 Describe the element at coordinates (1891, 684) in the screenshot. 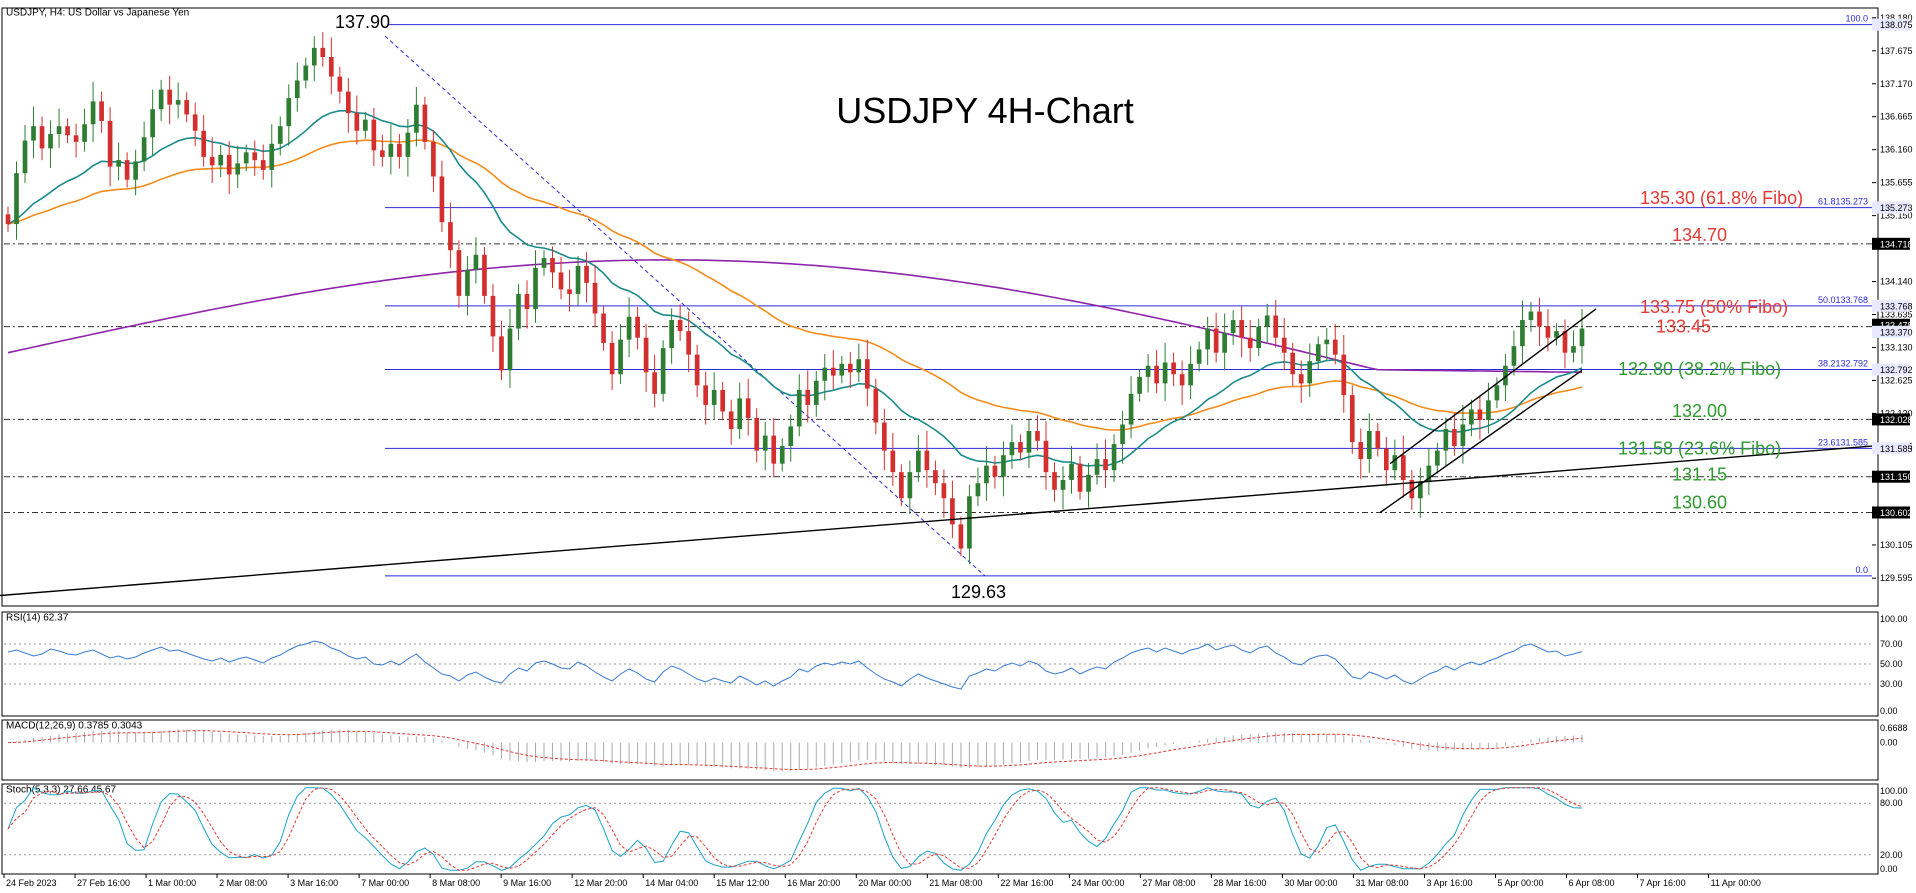

I see `rsi-tick-label: 30.00` at that location.